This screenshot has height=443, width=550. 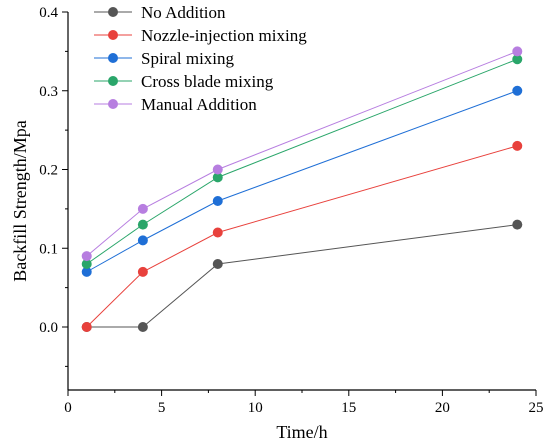 What do you see at coordinates (224, 35) in the screenshot?
I see `legend-label: Nozzle-injection mixing` at bounding box center [224, 35].